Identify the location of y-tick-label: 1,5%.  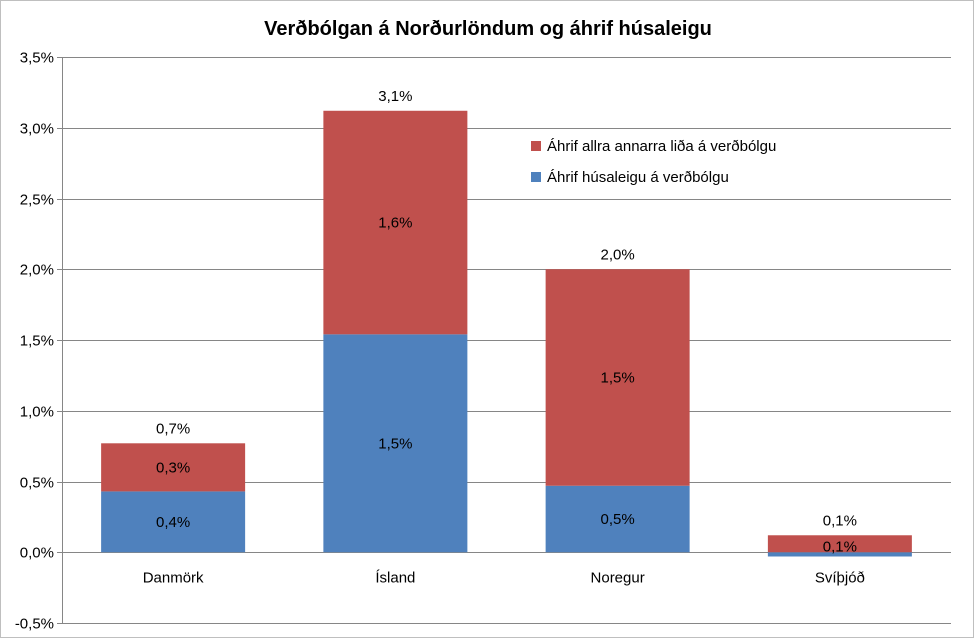
(37, 341).